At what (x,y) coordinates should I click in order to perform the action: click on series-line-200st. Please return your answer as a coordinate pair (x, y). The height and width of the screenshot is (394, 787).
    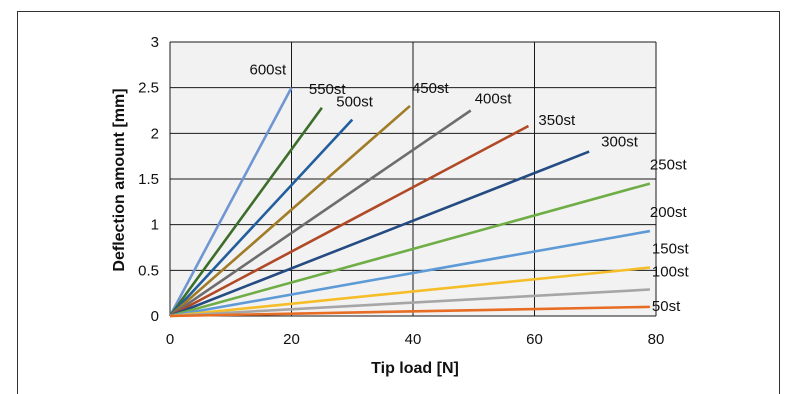
    Looking at the image, I should click on (410, 273).